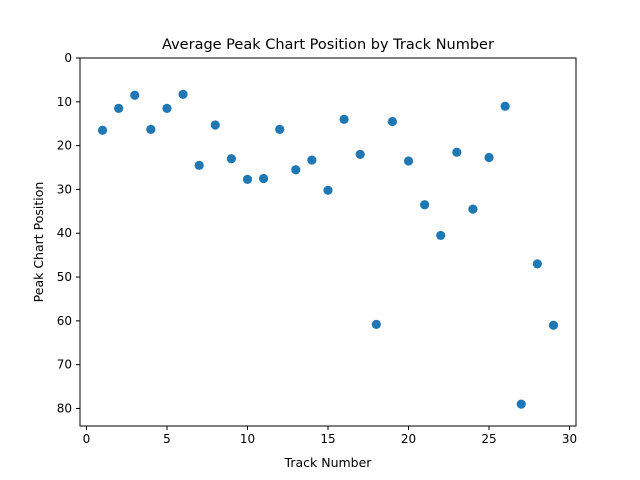  Describe the element at coordinates (64, 233) in the screenshot. I see `y-tick-label: 40` at that location.